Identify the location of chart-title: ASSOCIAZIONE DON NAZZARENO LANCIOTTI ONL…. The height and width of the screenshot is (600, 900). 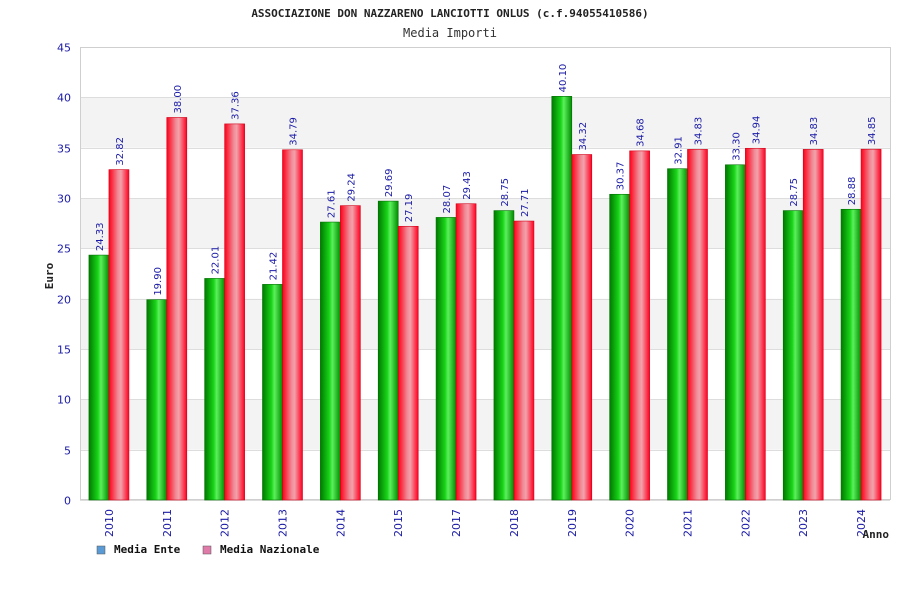
(449, 13).